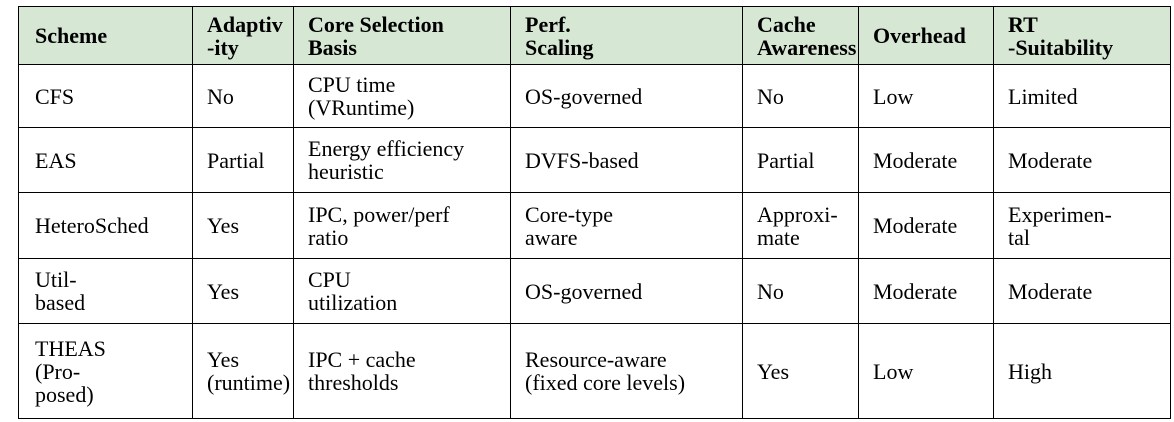 The height and width of the screenshot is (422, 1174). Describe the element at coordinates (105, 96) in the screenshot. I see `table-cell: CFS` at that location.